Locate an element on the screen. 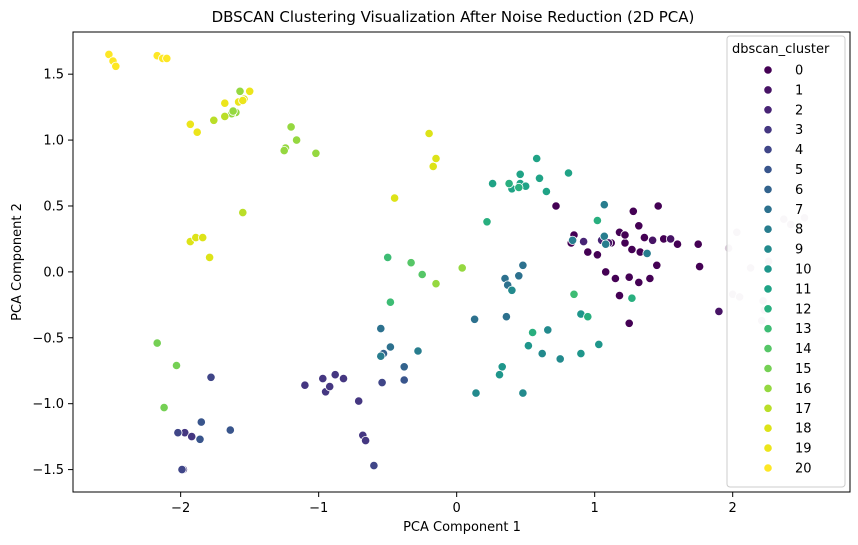 The height and width of the screenshot is (545, 858). y-axis-label: PCA Component 2 is located at coordinates (17, 262).